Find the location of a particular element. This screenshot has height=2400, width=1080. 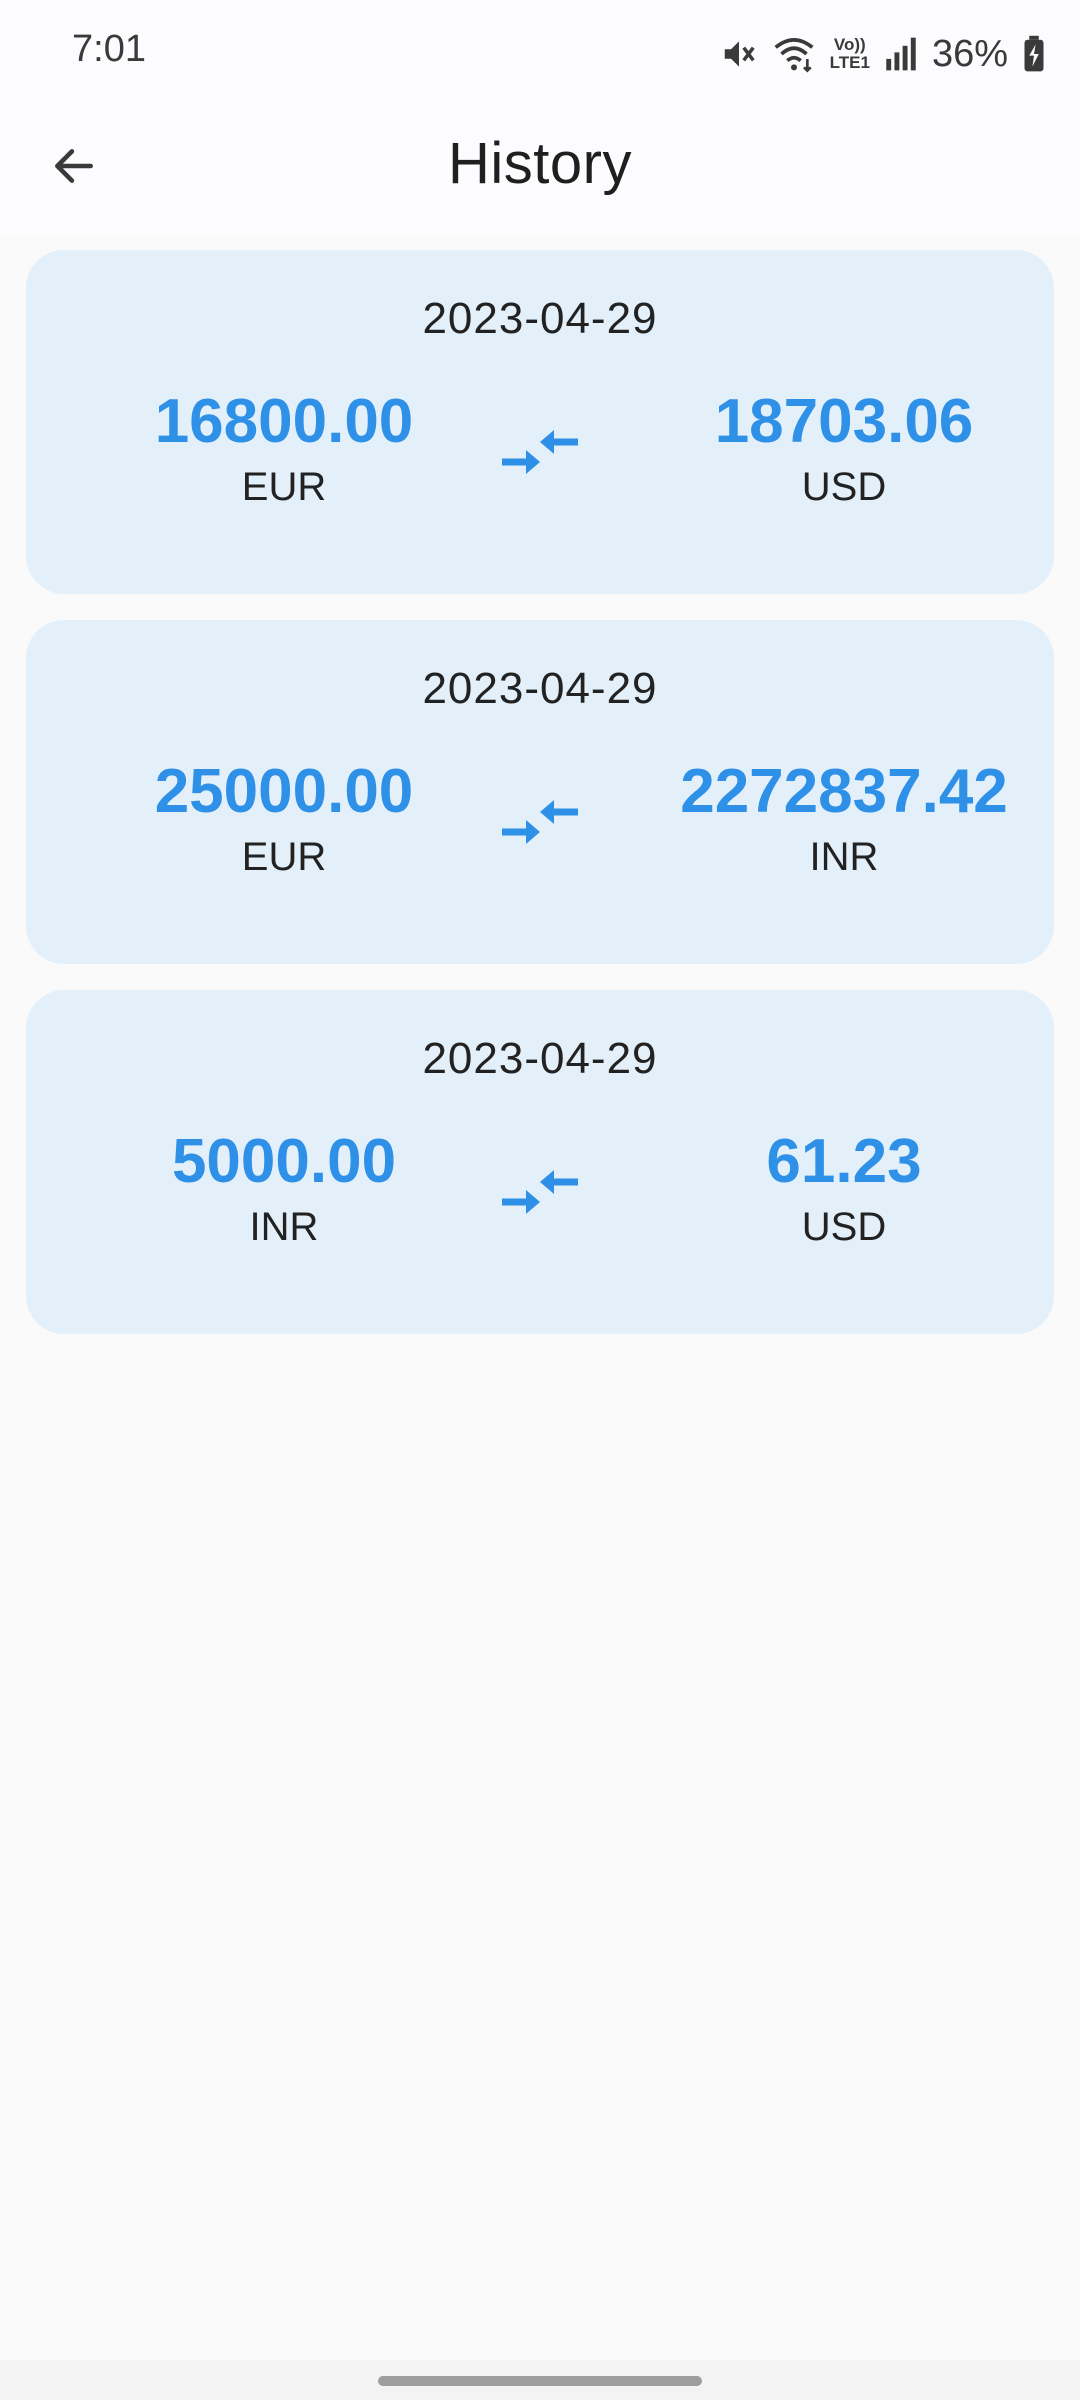

back-button is located at coordinates (74, 166).